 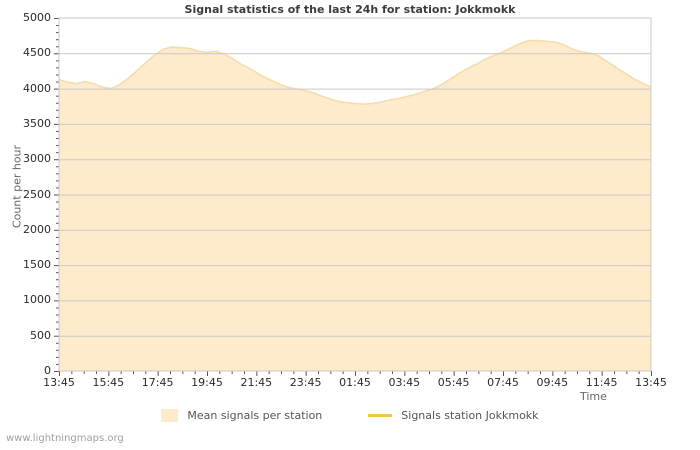 What do you see at coordinates (37, 123) in the screenshot?
I see `y-tick-label: 3500` at bounding box center [37, 123].